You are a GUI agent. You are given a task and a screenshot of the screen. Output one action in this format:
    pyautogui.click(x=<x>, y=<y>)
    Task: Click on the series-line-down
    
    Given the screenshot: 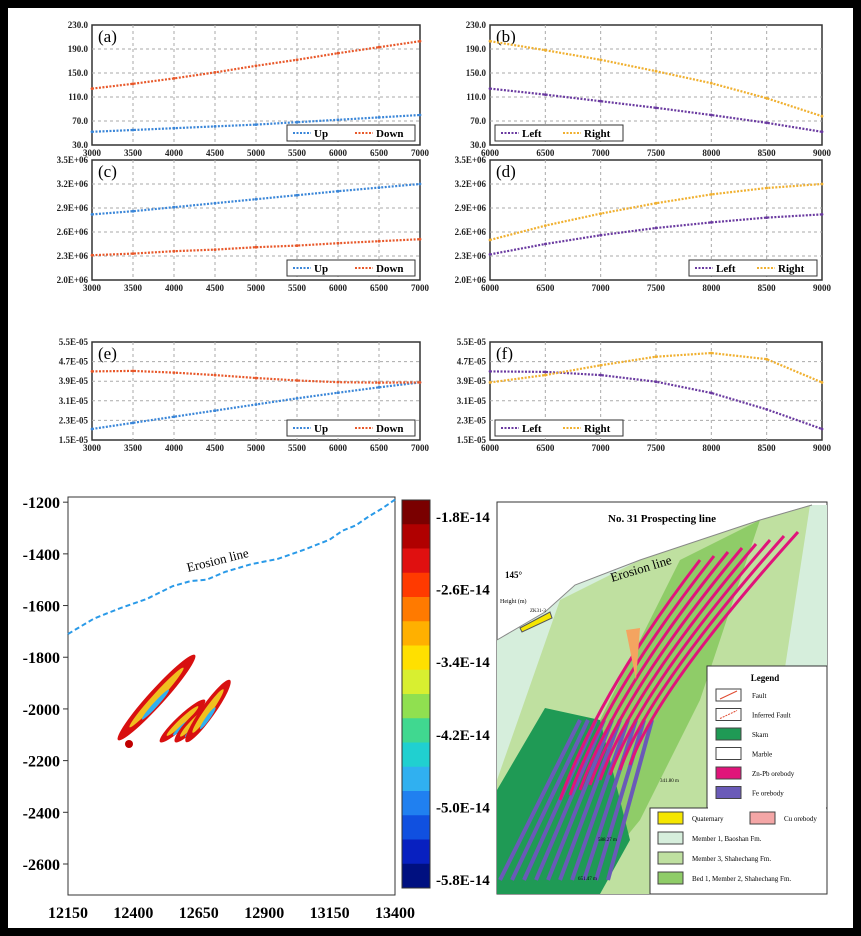 What is the action you would take?
    pyautogui.click(x=256, y=376)
    